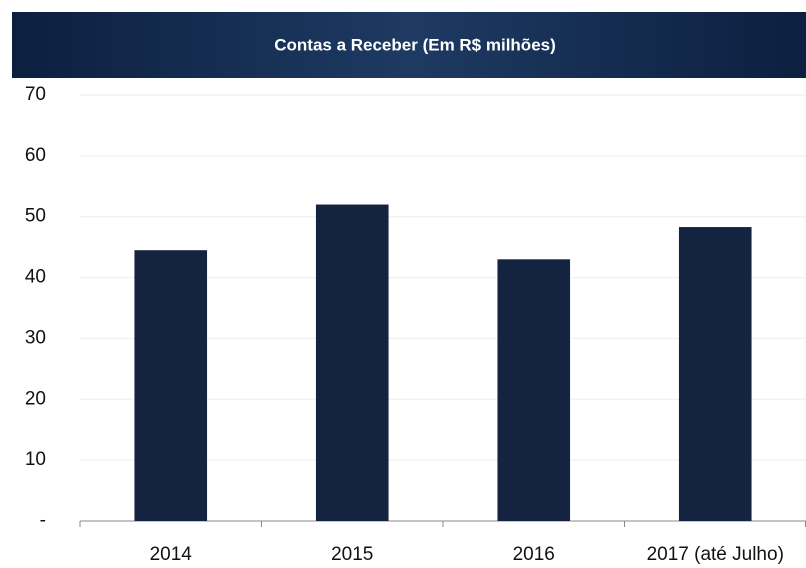 Image resolution: width=806 pixels, height=568 pixels. I want to click on x-tick-label: 2017 (até Julho), so click(715, 554).